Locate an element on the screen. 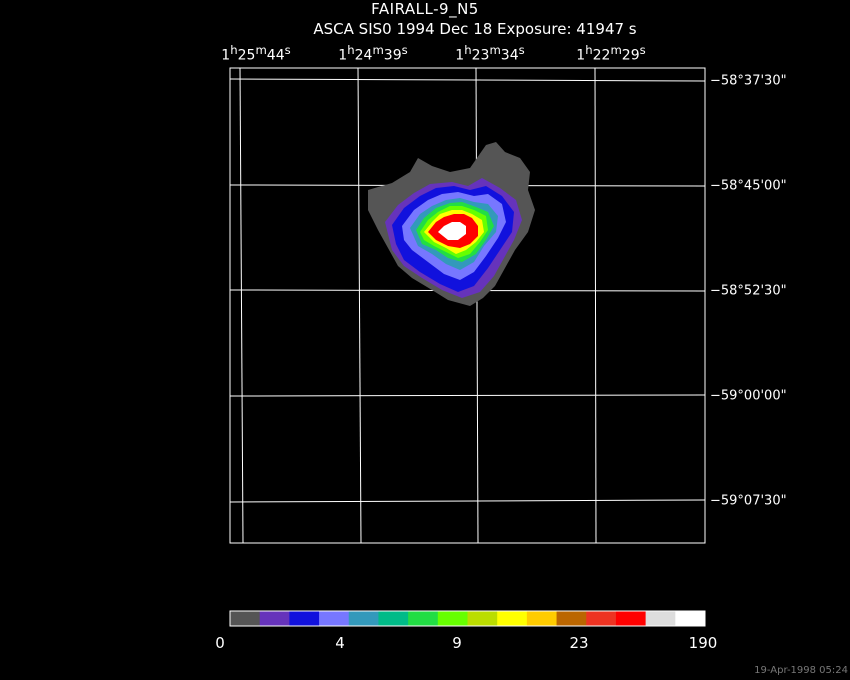  colorbar is located at coordinates (467, 618).